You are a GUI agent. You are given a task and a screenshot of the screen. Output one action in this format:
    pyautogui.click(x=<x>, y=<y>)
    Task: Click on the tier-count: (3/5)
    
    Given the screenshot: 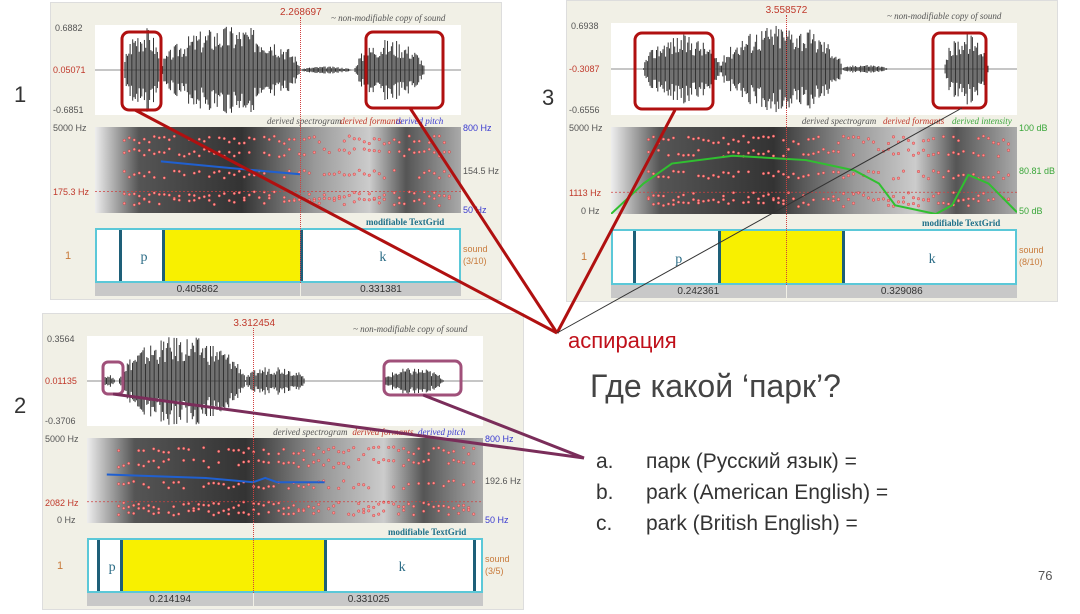 What is the action you would take?
    pyautogui.click(x=494, y=570)
    